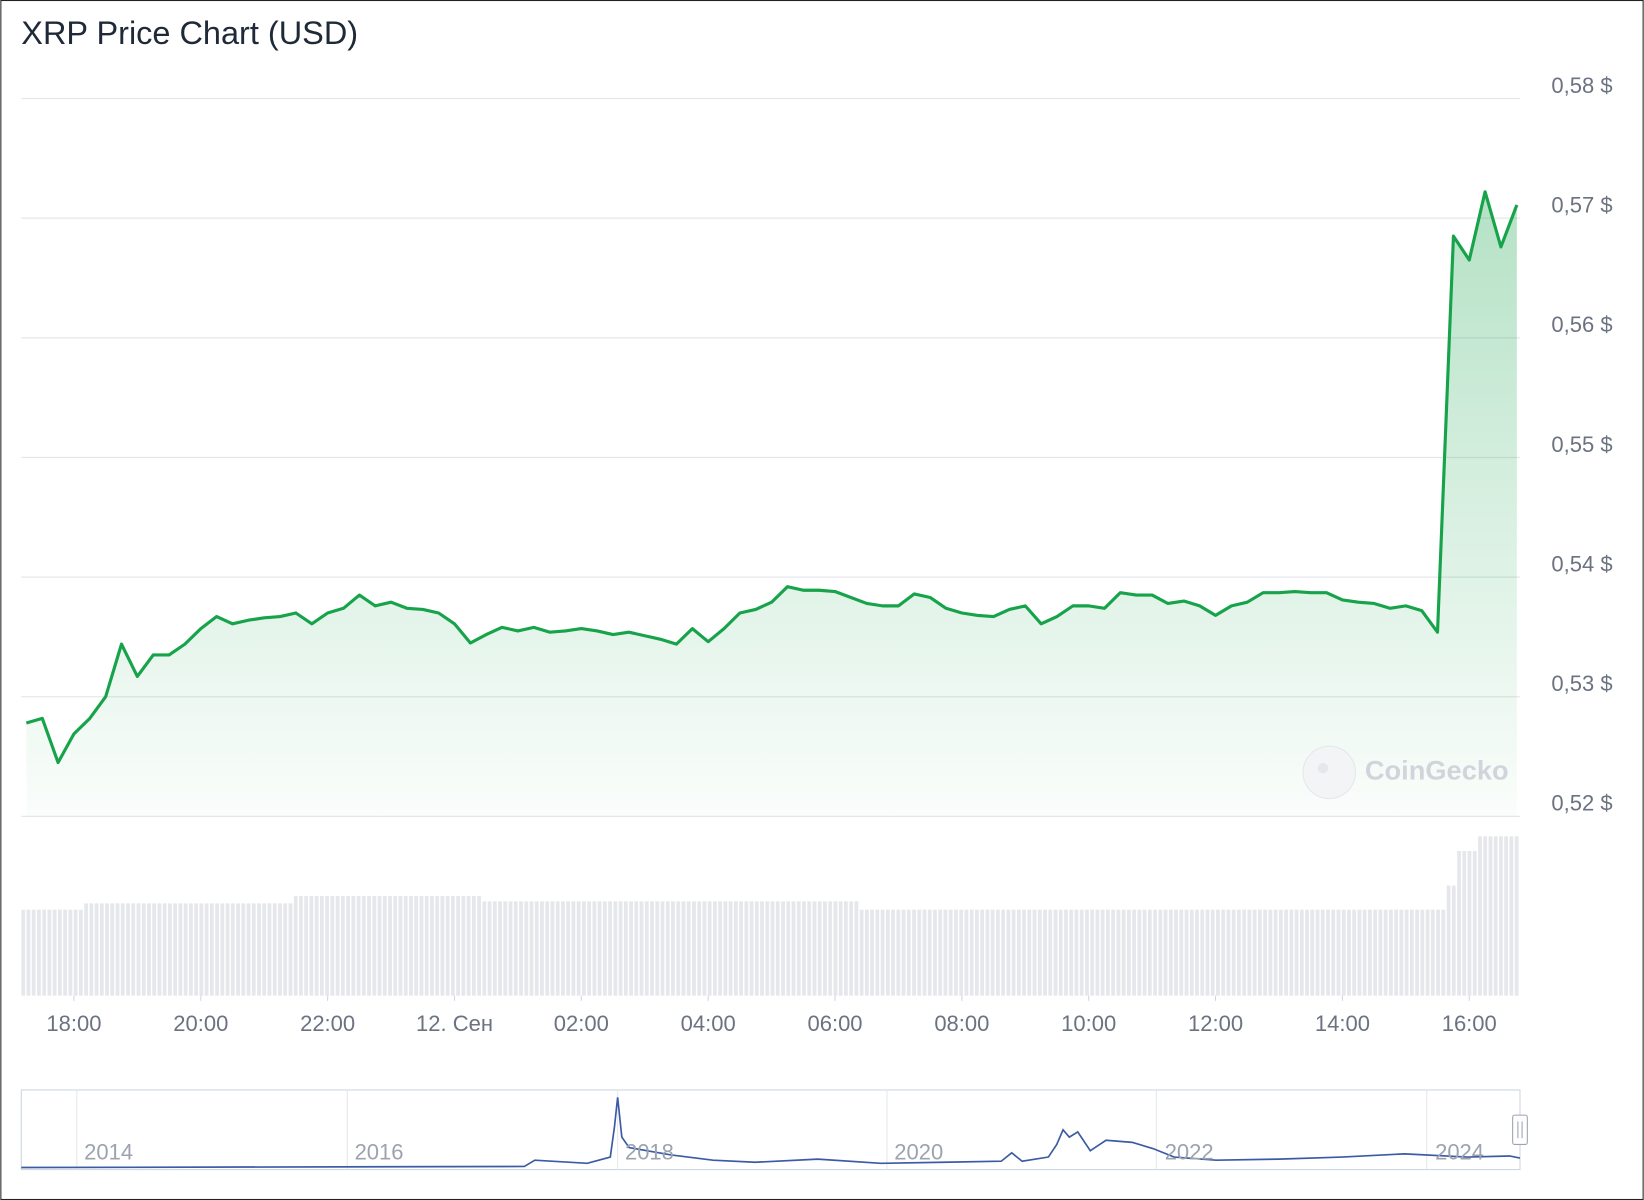  I want to click on y-tick-label: 0,54 $, so click(1581, 563).